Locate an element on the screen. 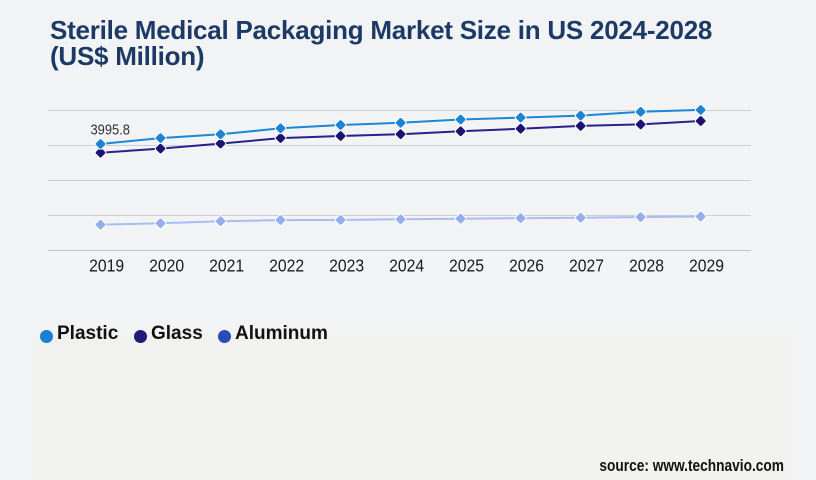  svg-text: 3995.8 is located at coordinates (111, 130).